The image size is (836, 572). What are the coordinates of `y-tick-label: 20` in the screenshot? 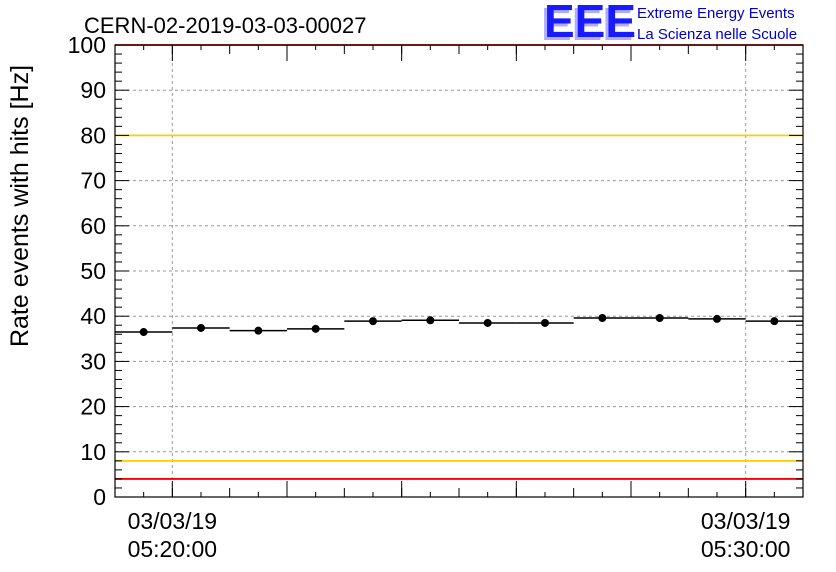 It's located at (93, 407).